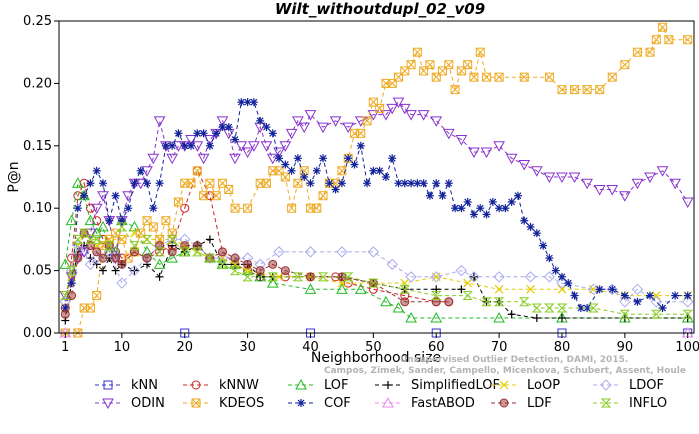 The width and height of the screenshot is (699, 434). I want to click on series-line-ldof, so click(376, 270).